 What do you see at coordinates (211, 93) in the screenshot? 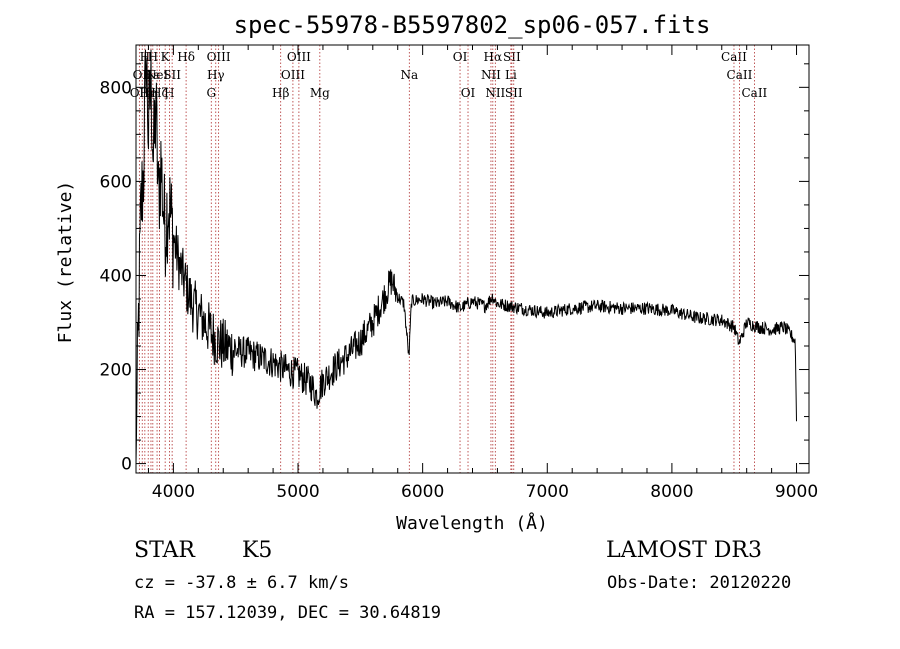
I see `line-label: G` at bounding box center [211, 93].